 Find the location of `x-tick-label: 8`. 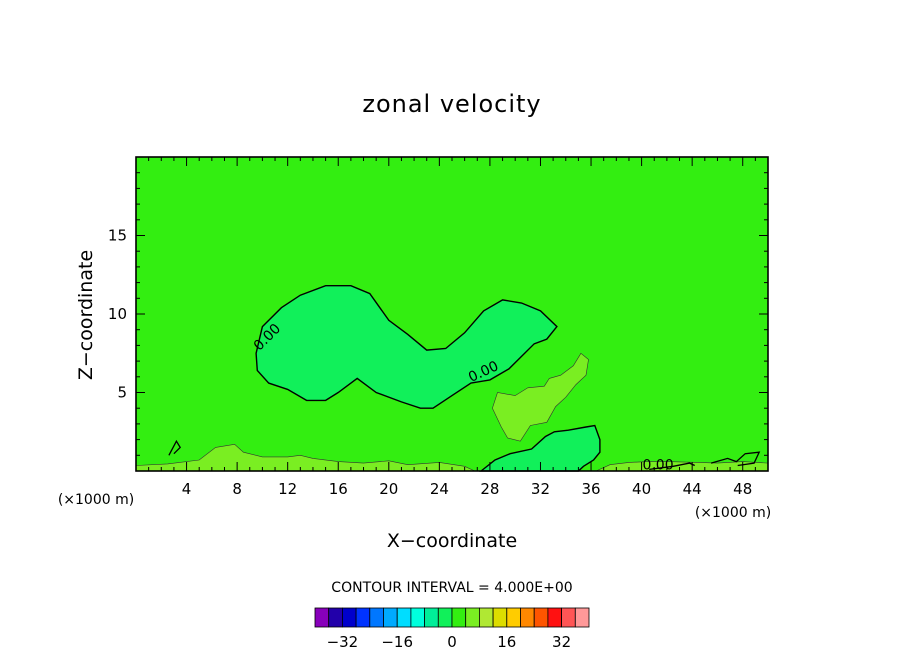

x-tick-label: 8 is located at coordinates (237, 489).